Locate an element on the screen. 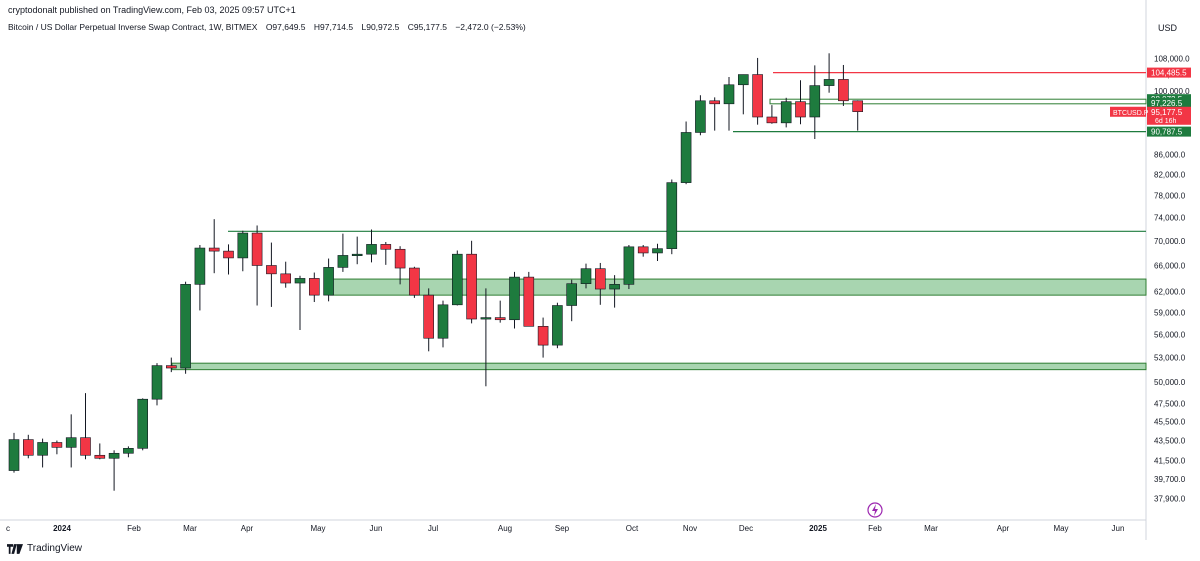 The width and height of the screenshot is (1200, 561). upper-zone is located at coordinates (958, 101).